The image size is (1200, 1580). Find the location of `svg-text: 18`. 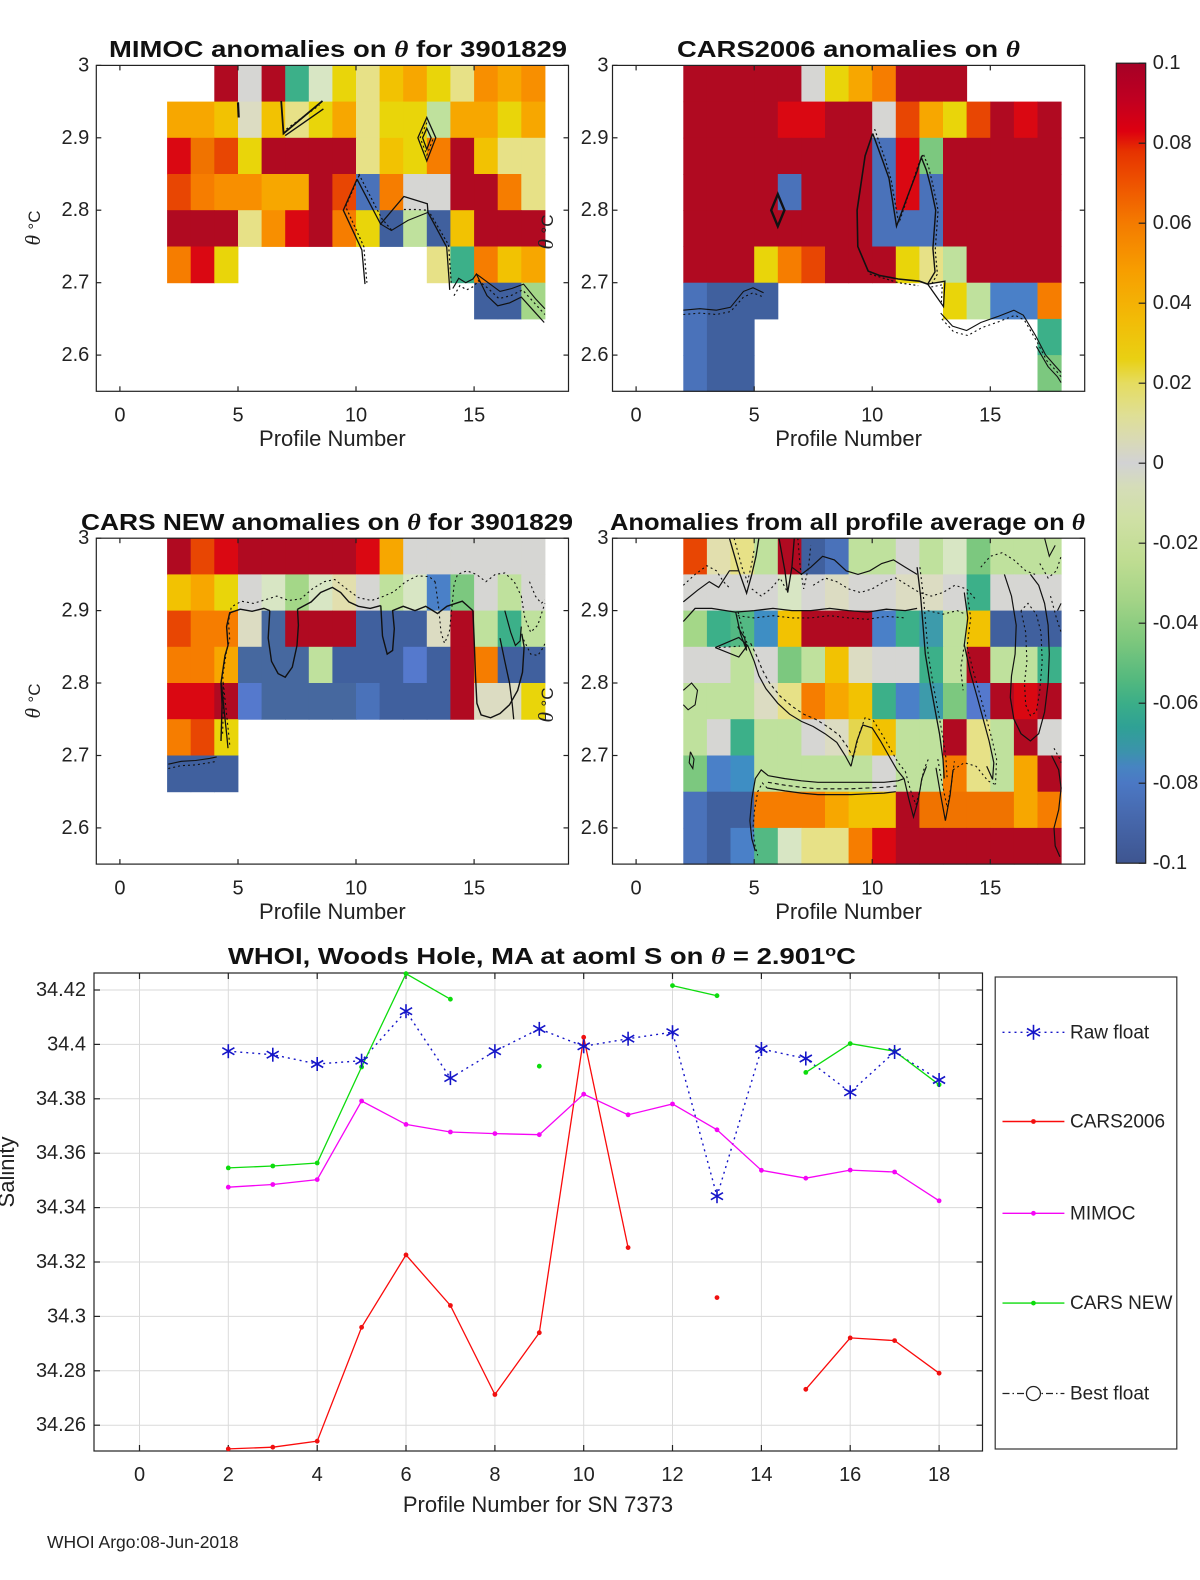

svg-text: 18 is located at coordinates (939, 1475).